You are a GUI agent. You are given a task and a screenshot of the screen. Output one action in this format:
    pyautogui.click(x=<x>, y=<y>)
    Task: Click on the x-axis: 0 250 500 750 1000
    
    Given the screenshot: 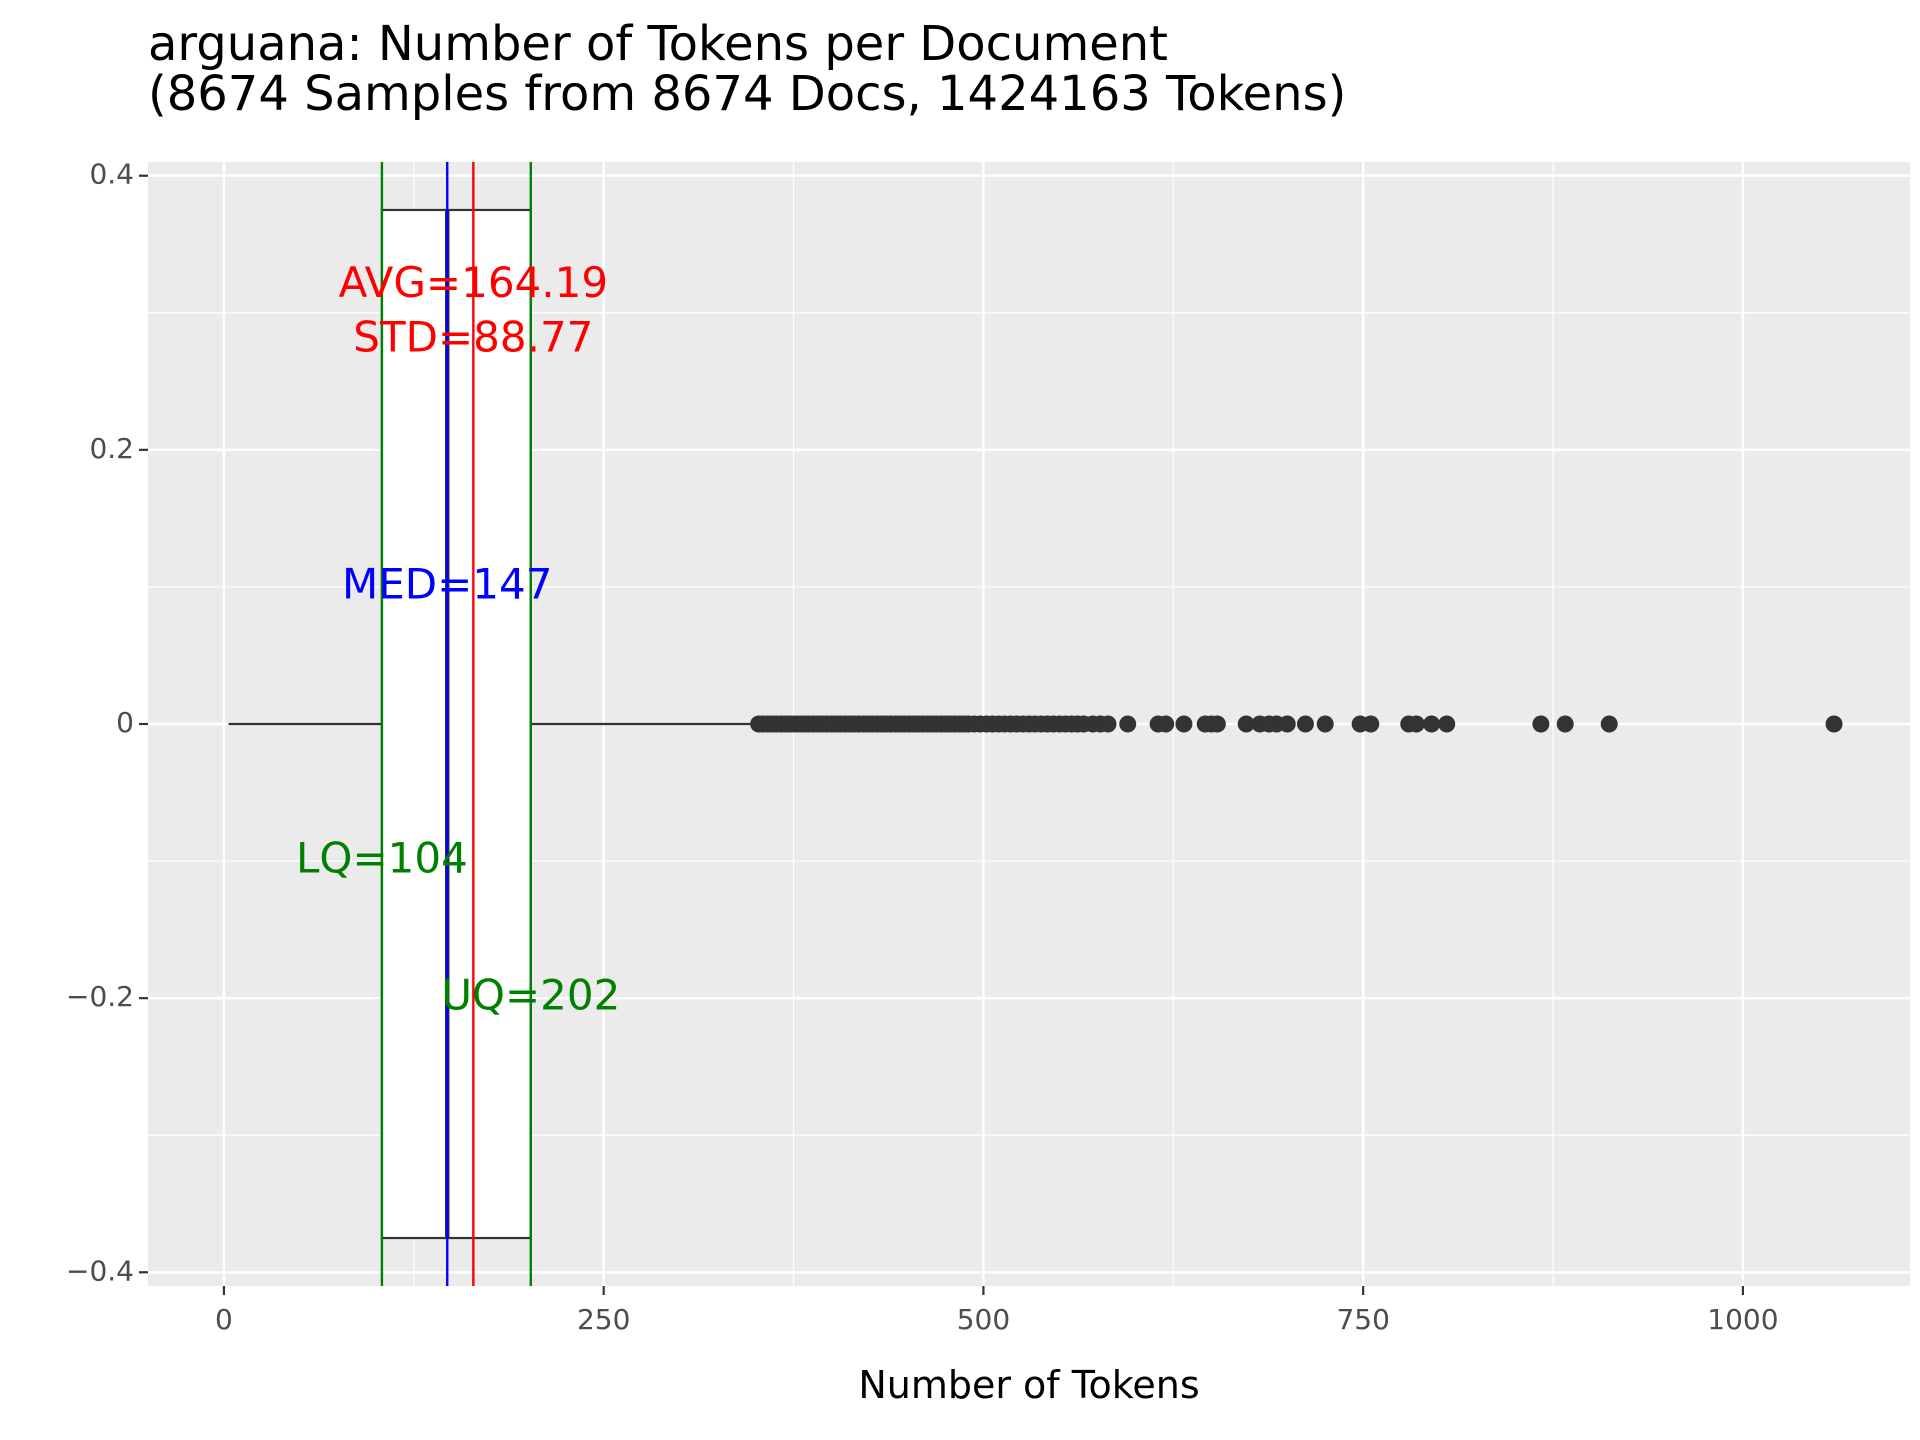 What is the action you would take?
    pyautogui.click(x=997, y=1311)
    